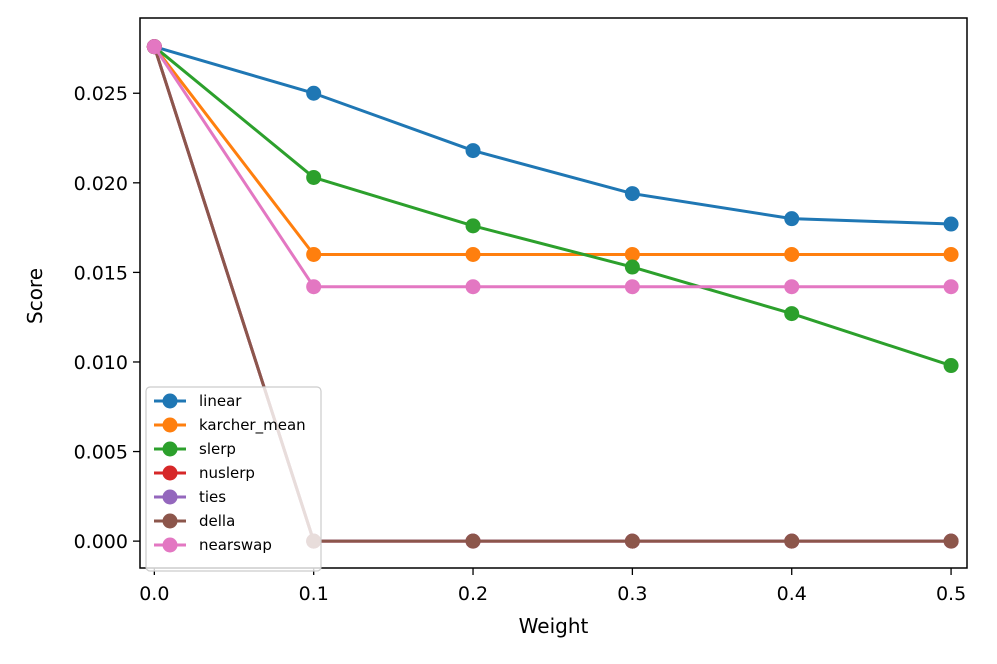 The width and height of the screenshot is (997, 664). What do you see at coordinates (101, 273) in the screenshot?
I see `y-tick-label: 0.015` at bounding box center [101, 273].